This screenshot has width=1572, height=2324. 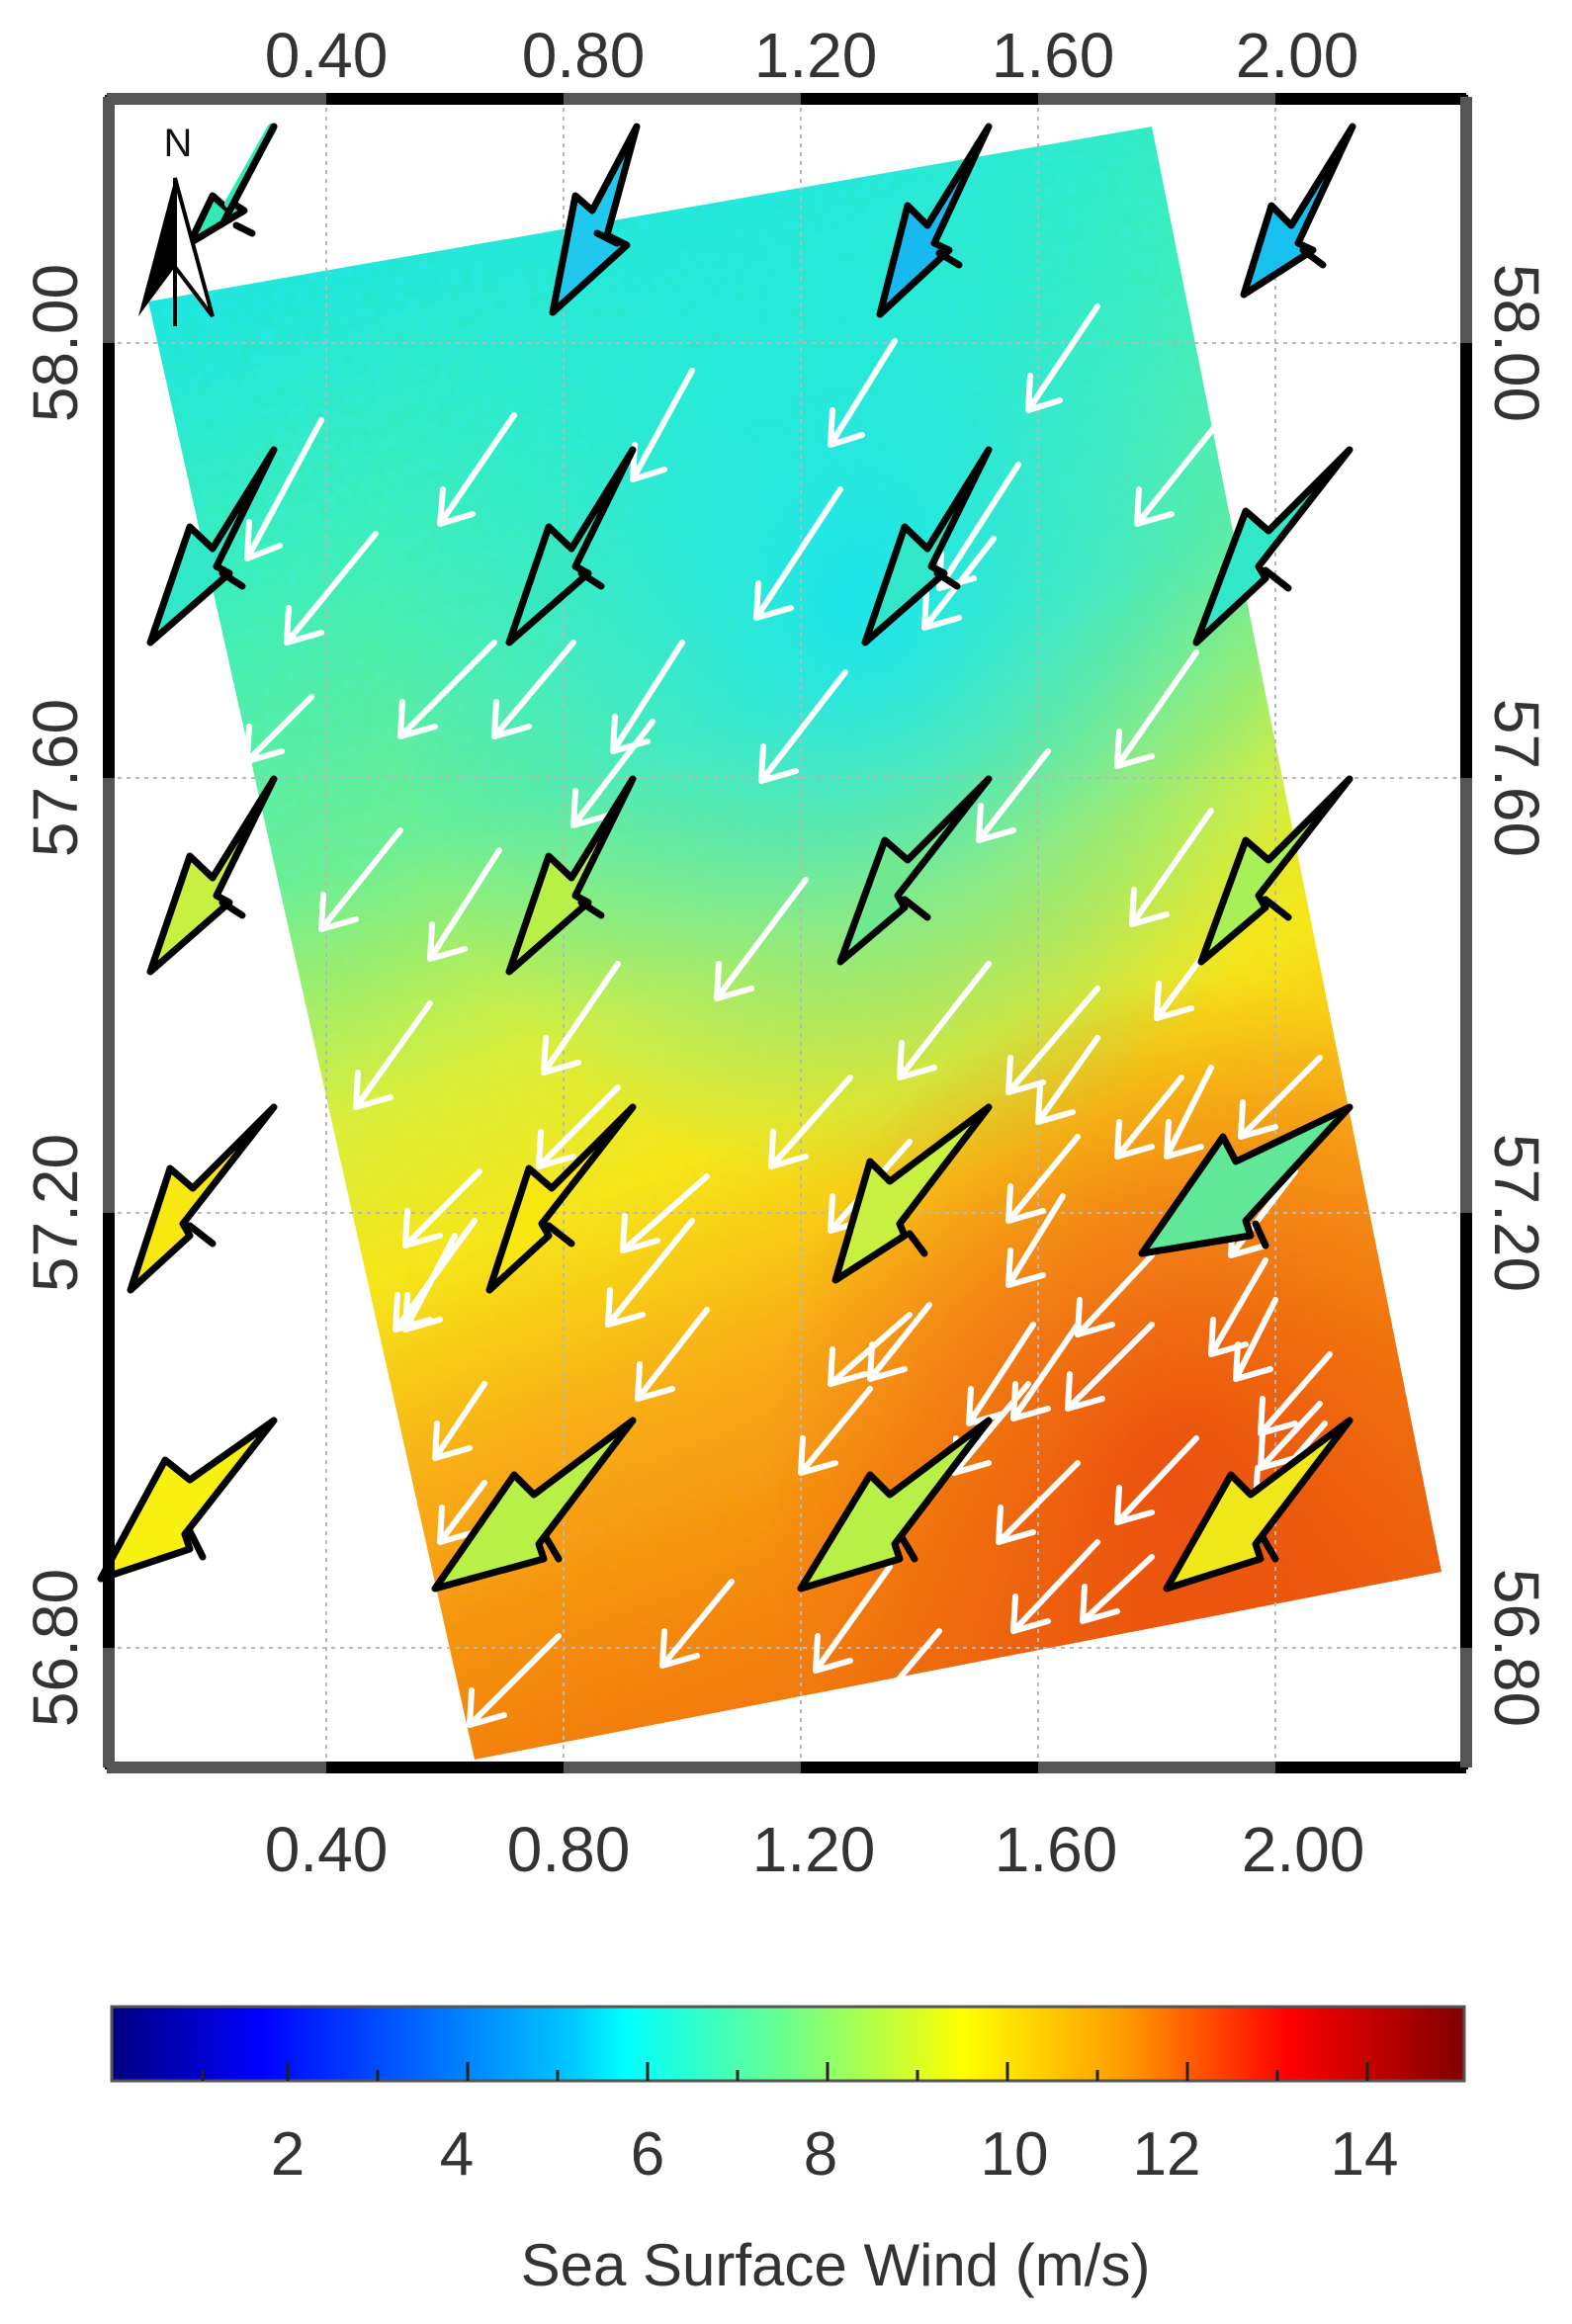 I want to click on colorbar-tick-label: 14, so click(x=1365, y=2154).